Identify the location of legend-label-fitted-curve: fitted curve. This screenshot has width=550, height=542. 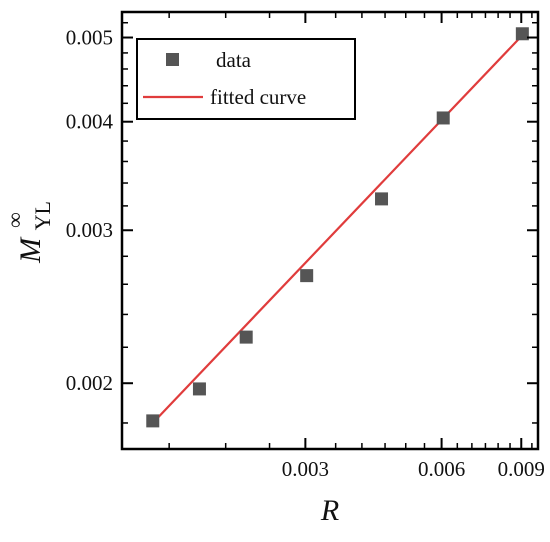
(258, 97).